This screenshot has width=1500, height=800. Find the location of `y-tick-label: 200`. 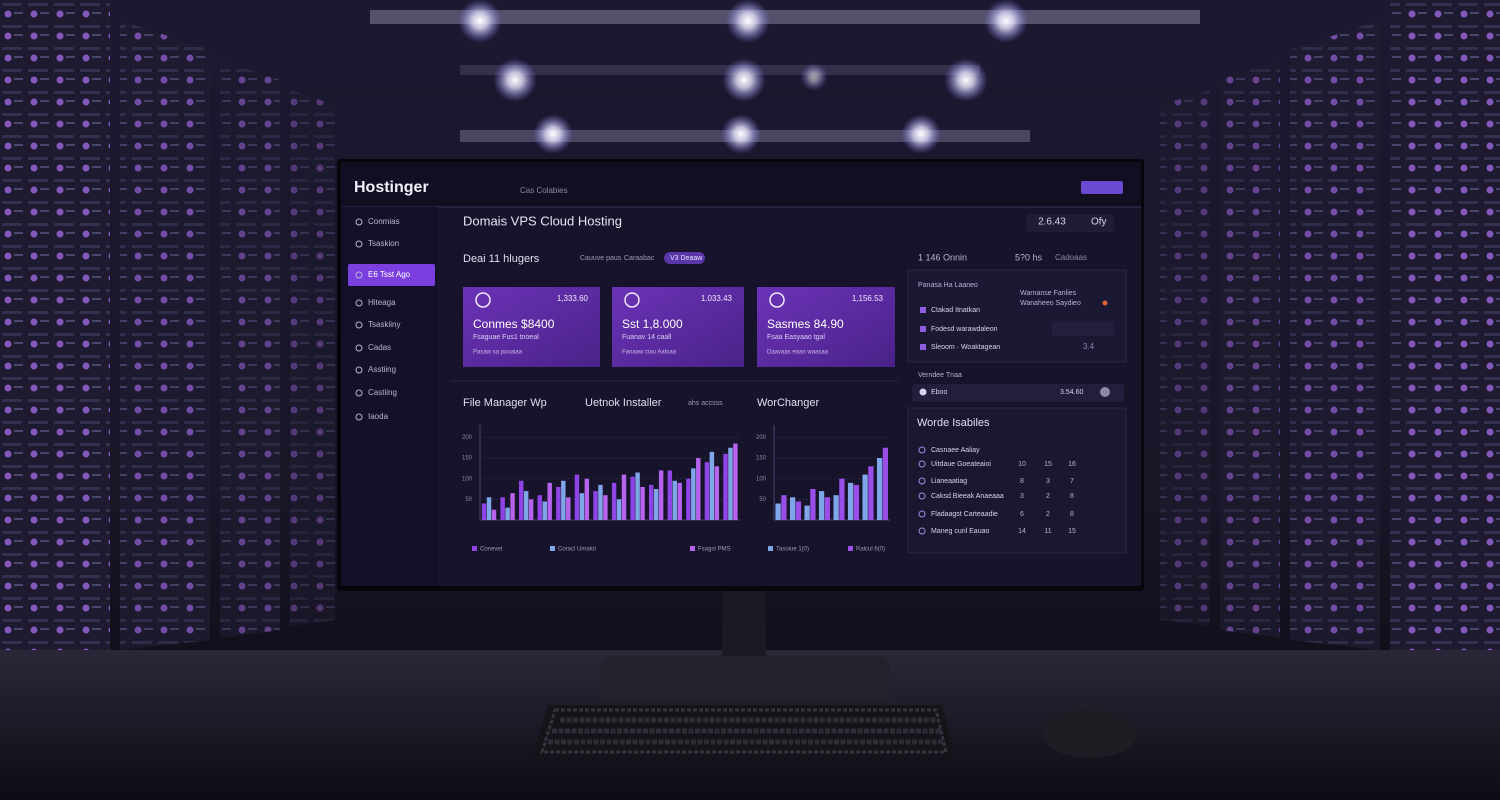

y-tick-label: 200 is located at coordinates (467, 438).